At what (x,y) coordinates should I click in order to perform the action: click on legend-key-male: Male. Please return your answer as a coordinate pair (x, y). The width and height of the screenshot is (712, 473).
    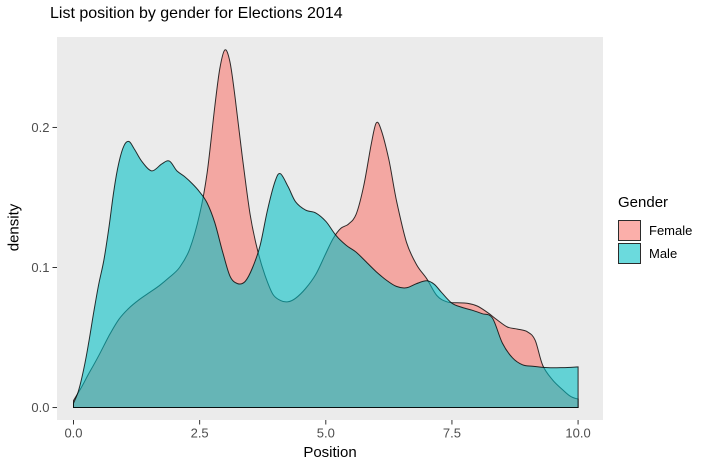
    Looking at the image, I should click on (655, 253).